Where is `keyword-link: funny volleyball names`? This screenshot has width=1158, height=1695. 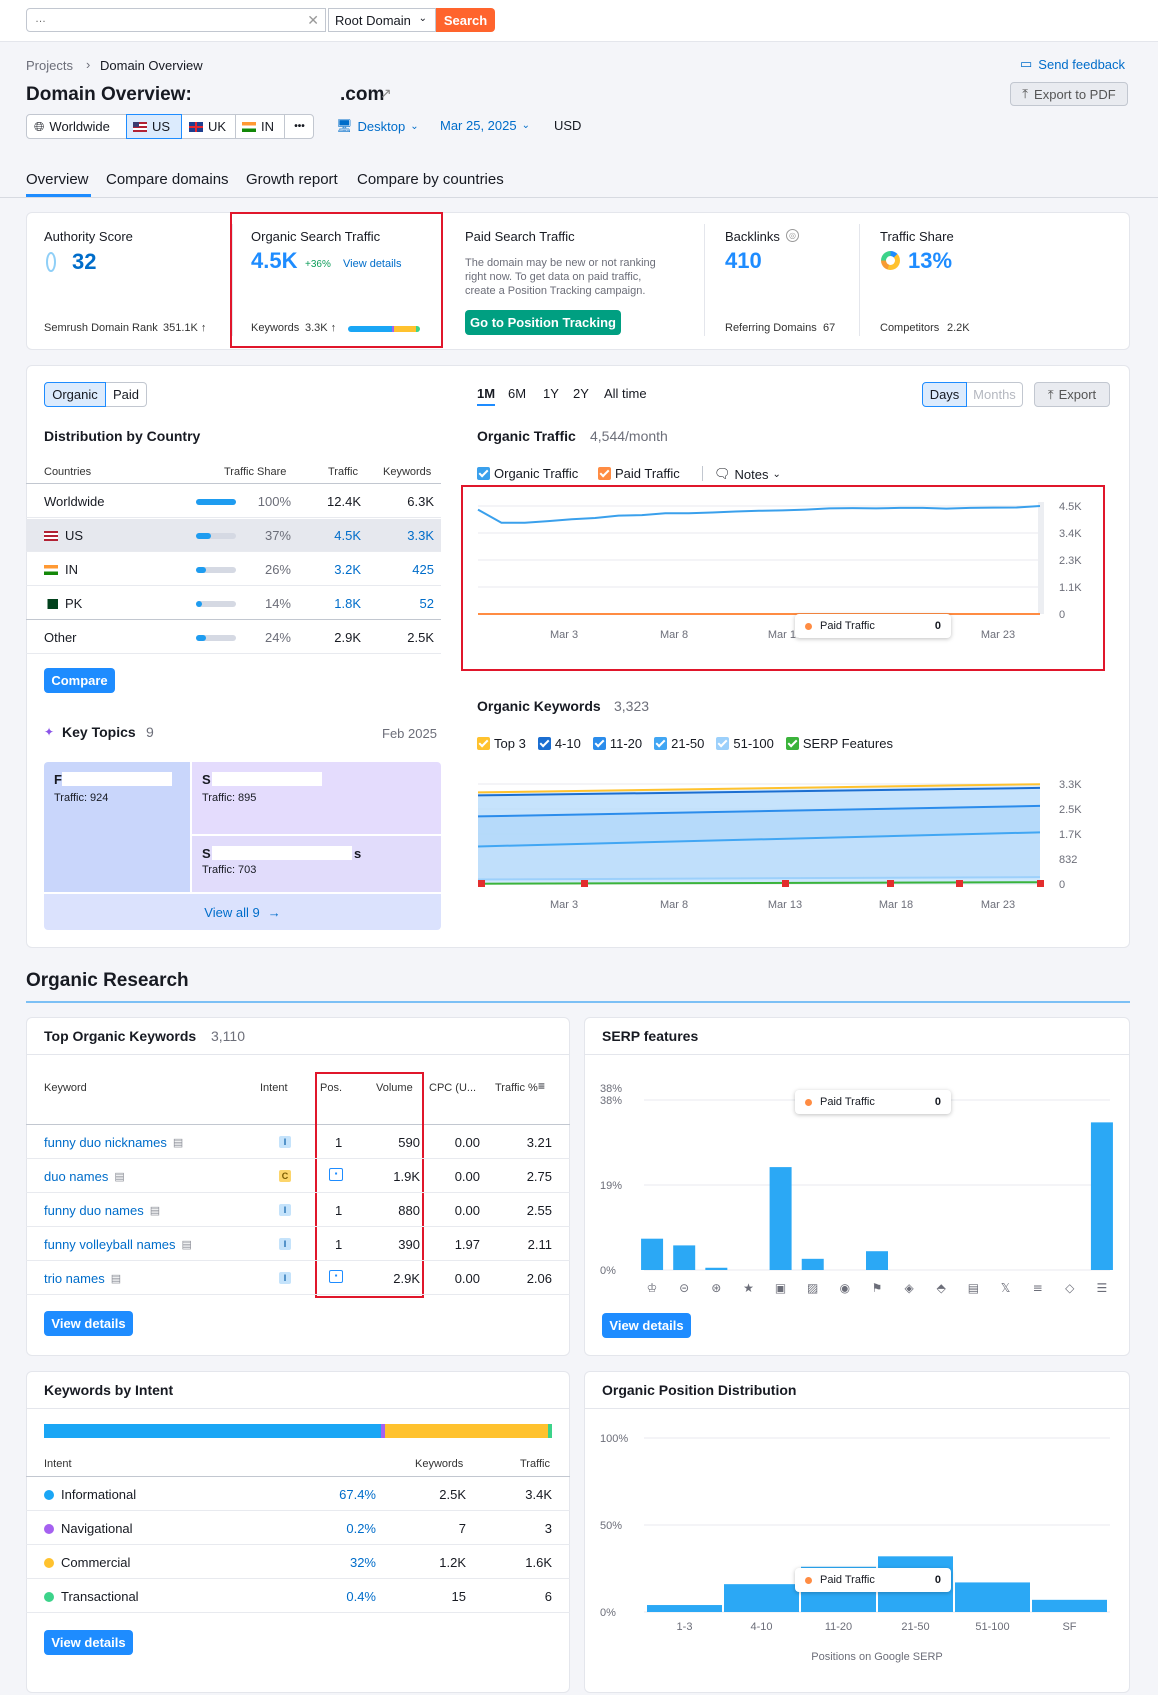
keyword-link: funny volleyball names is located at coordinates (110, 1244).